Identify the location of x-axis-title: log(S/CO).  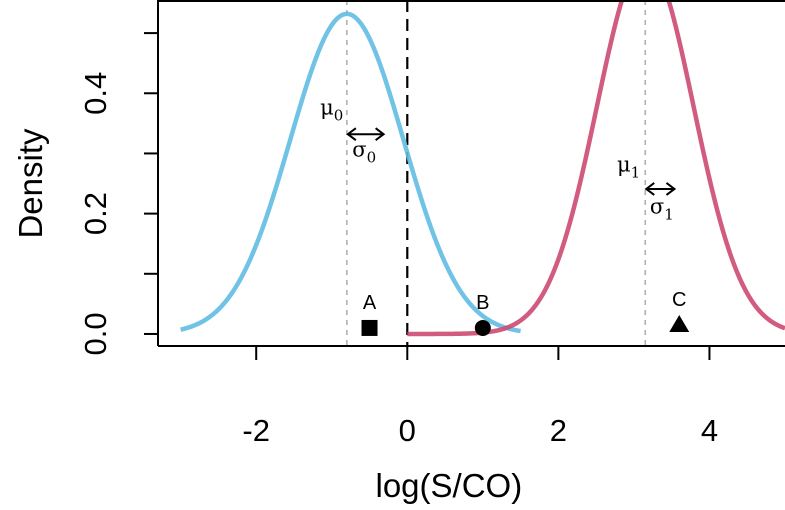
(448, 485).